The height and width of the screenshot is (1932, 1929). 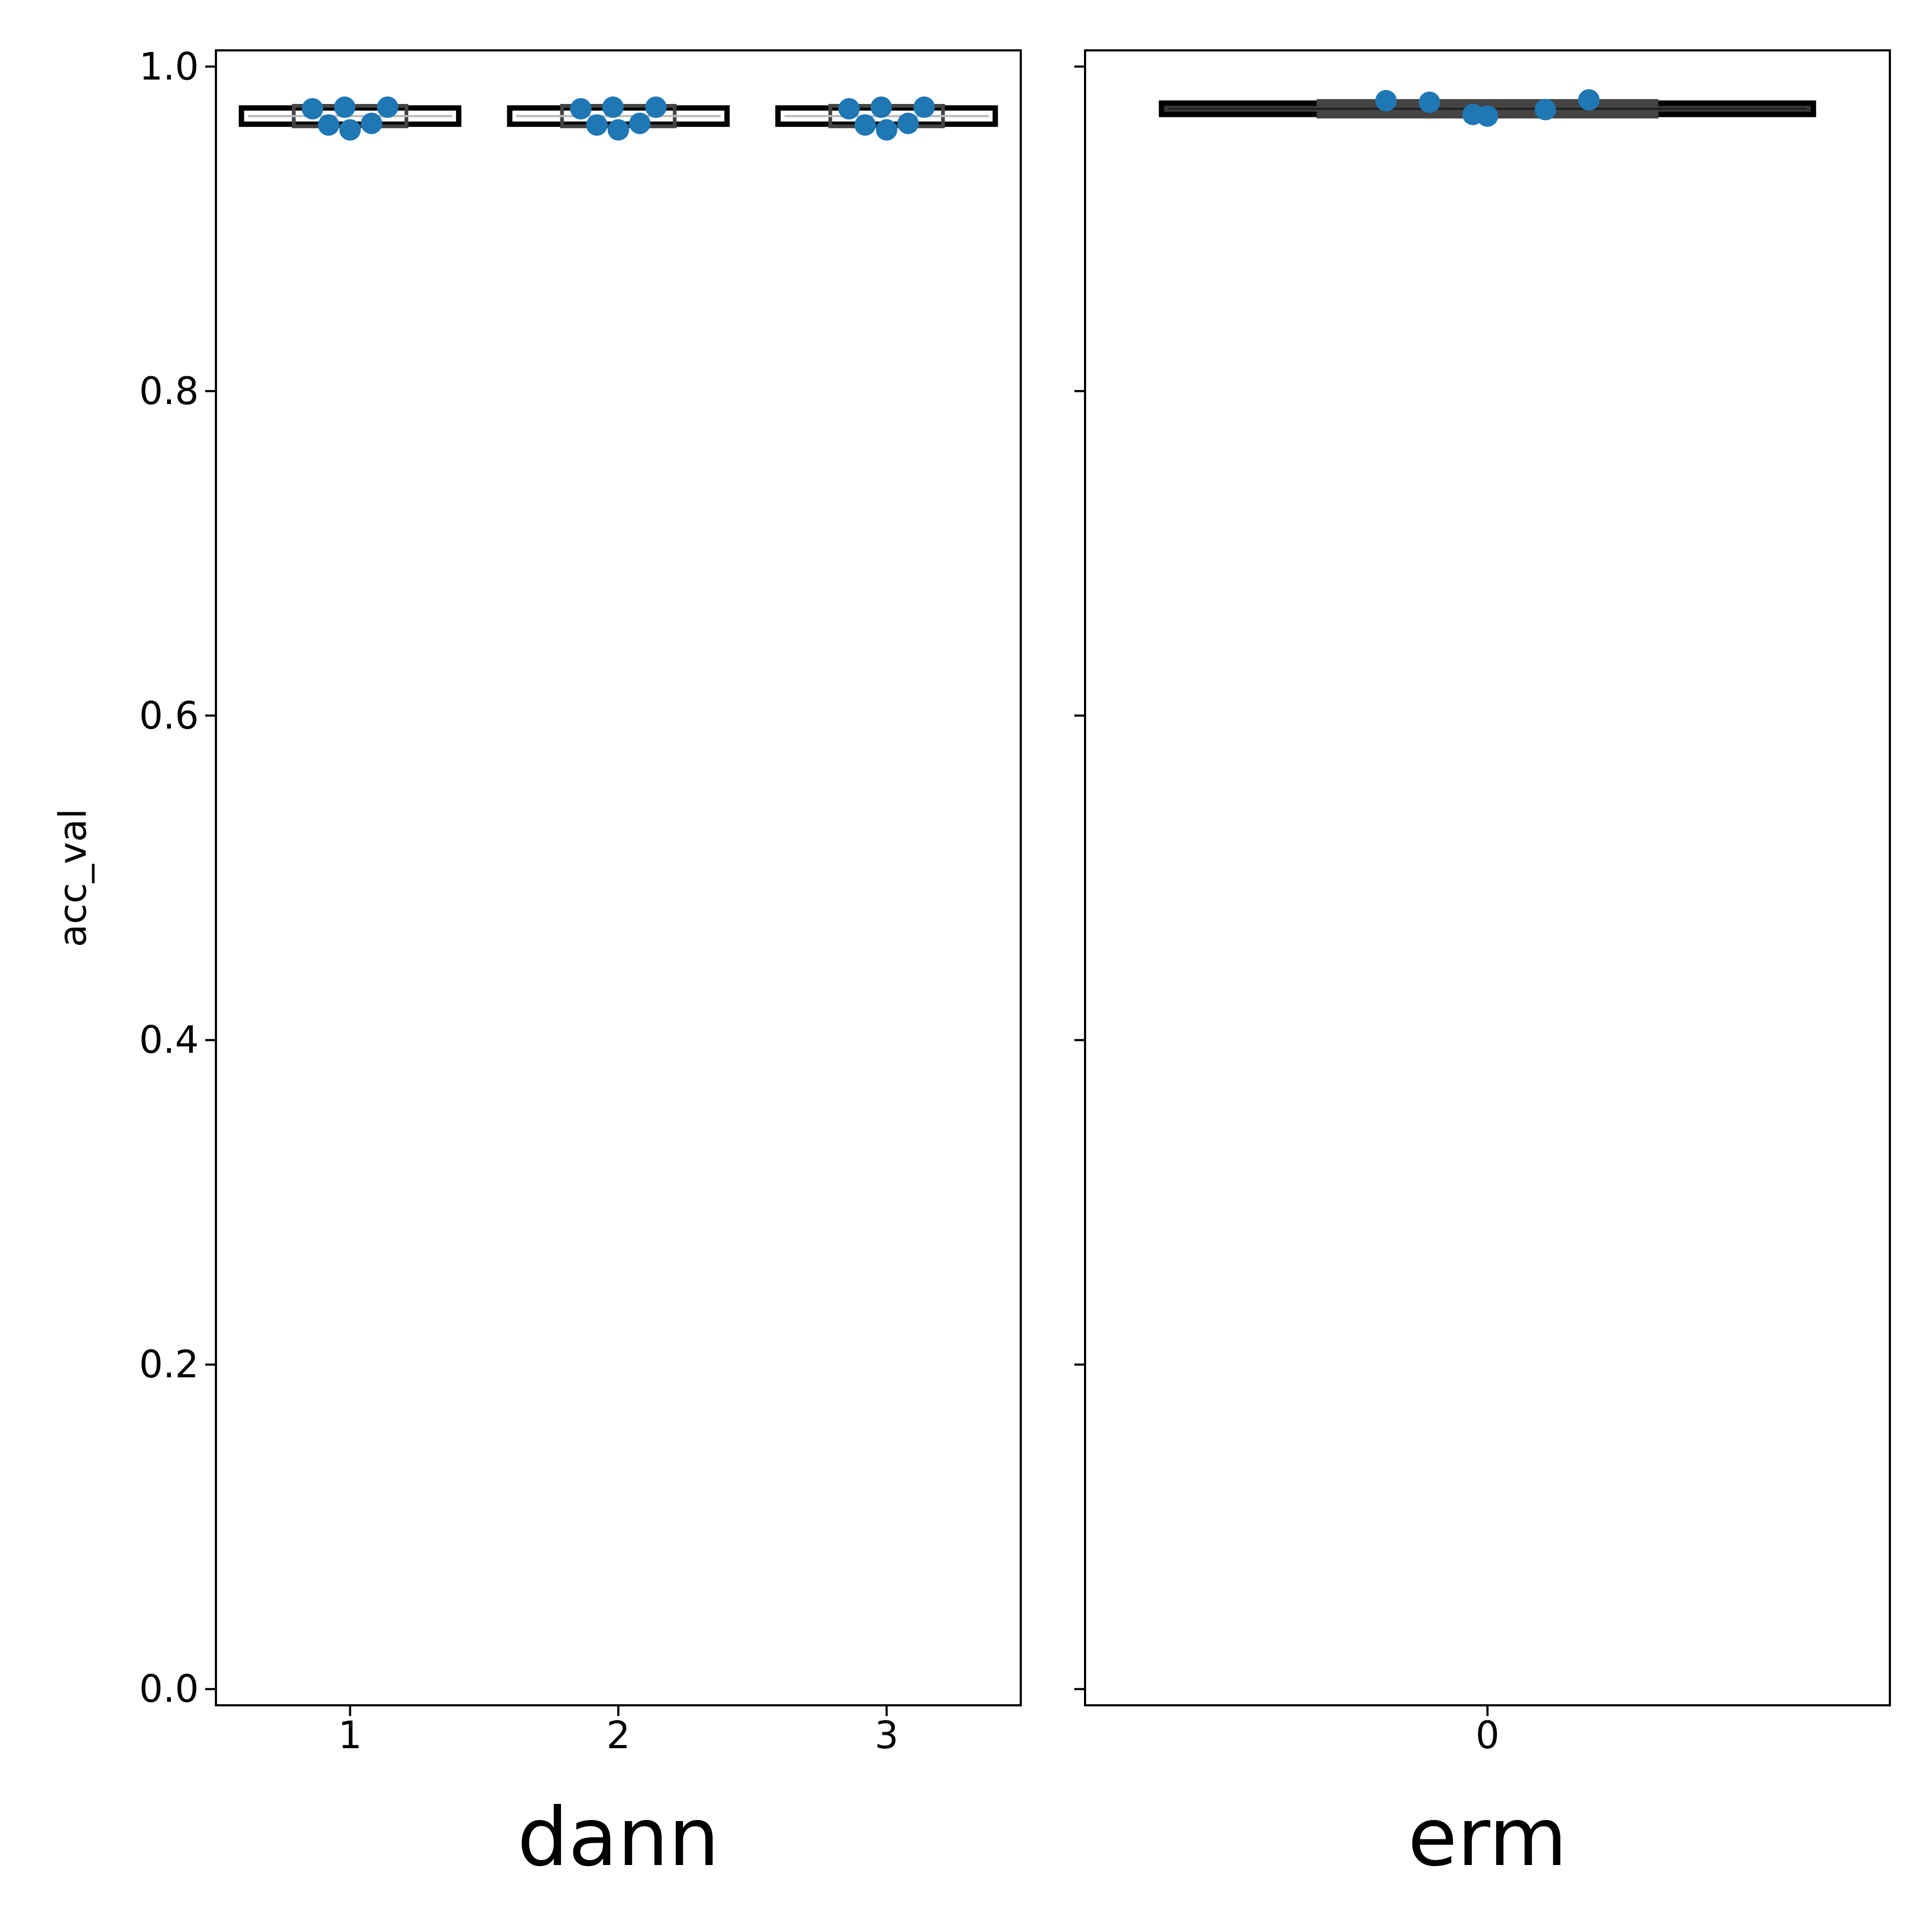 I want to click on y-tick-label: 1.0, so click(x=169, y=66).